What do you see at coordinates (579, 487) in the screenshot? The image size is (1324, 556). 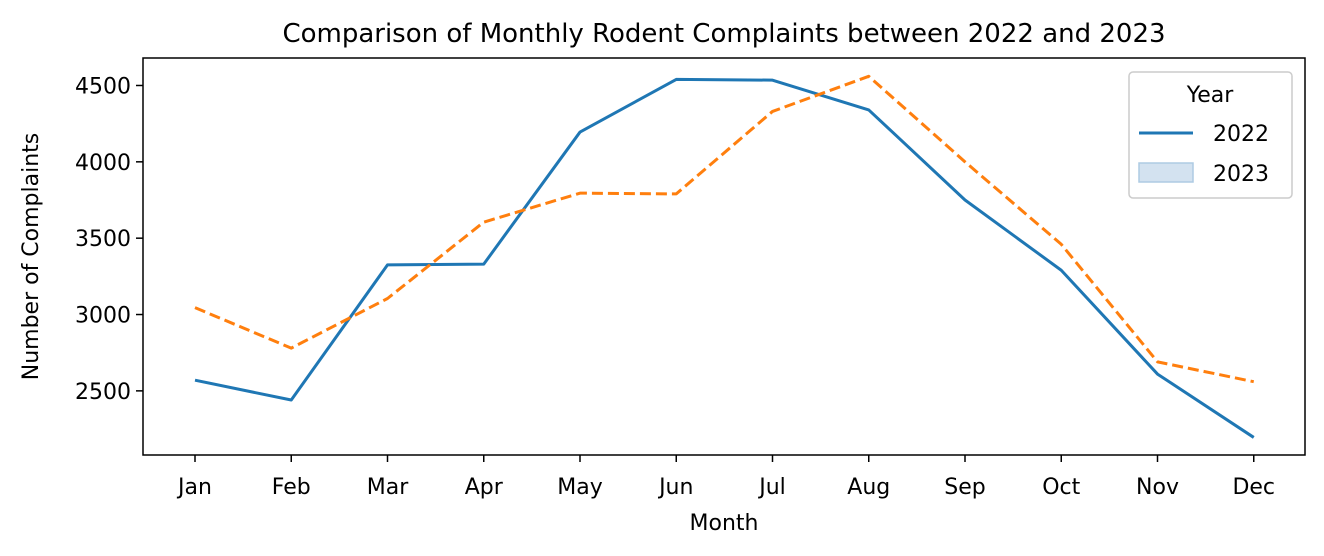 I see `x-tick-label: May` at bounding box center [579, 487].